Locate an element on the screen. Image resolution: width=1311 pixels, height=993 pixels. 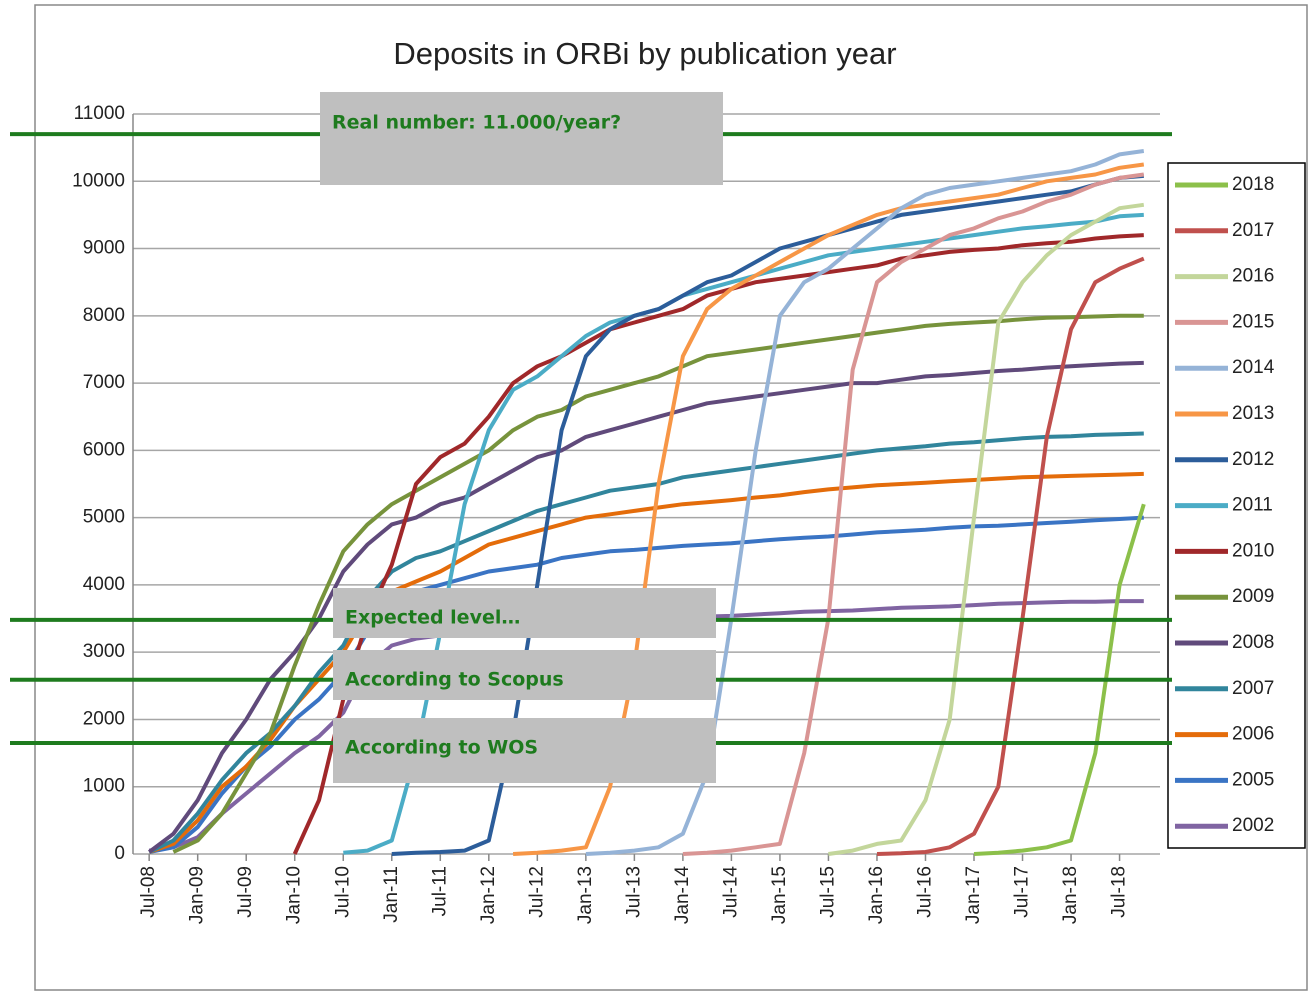
y-tick-label: 5000 is located at coordinates (104, 517).